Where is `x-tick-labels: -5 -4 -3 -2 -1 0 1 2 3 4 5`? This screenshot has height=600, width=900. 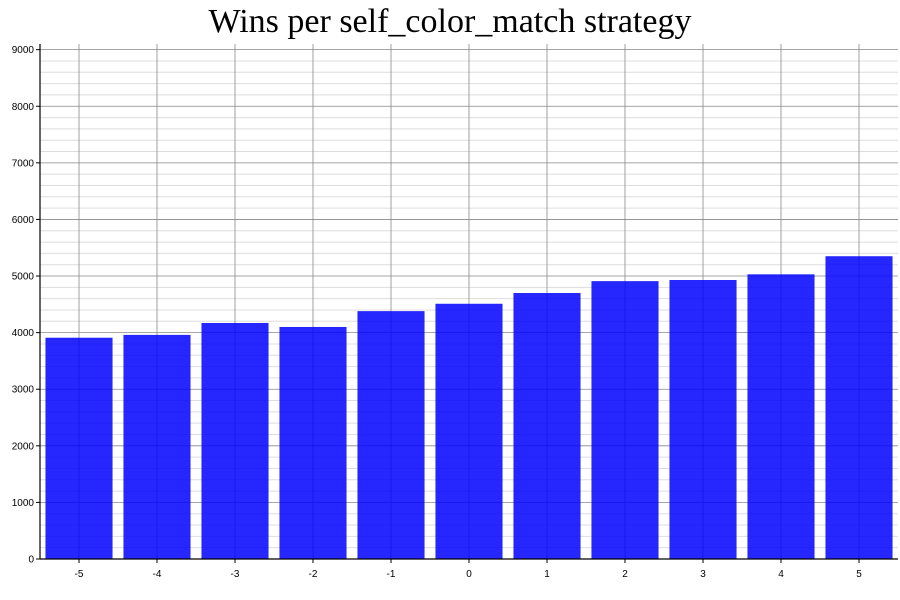
x-tick-labels: -5 -4 -3 -2 -1 0 1 2 3 4 5 is located at coordinates (468, 569).